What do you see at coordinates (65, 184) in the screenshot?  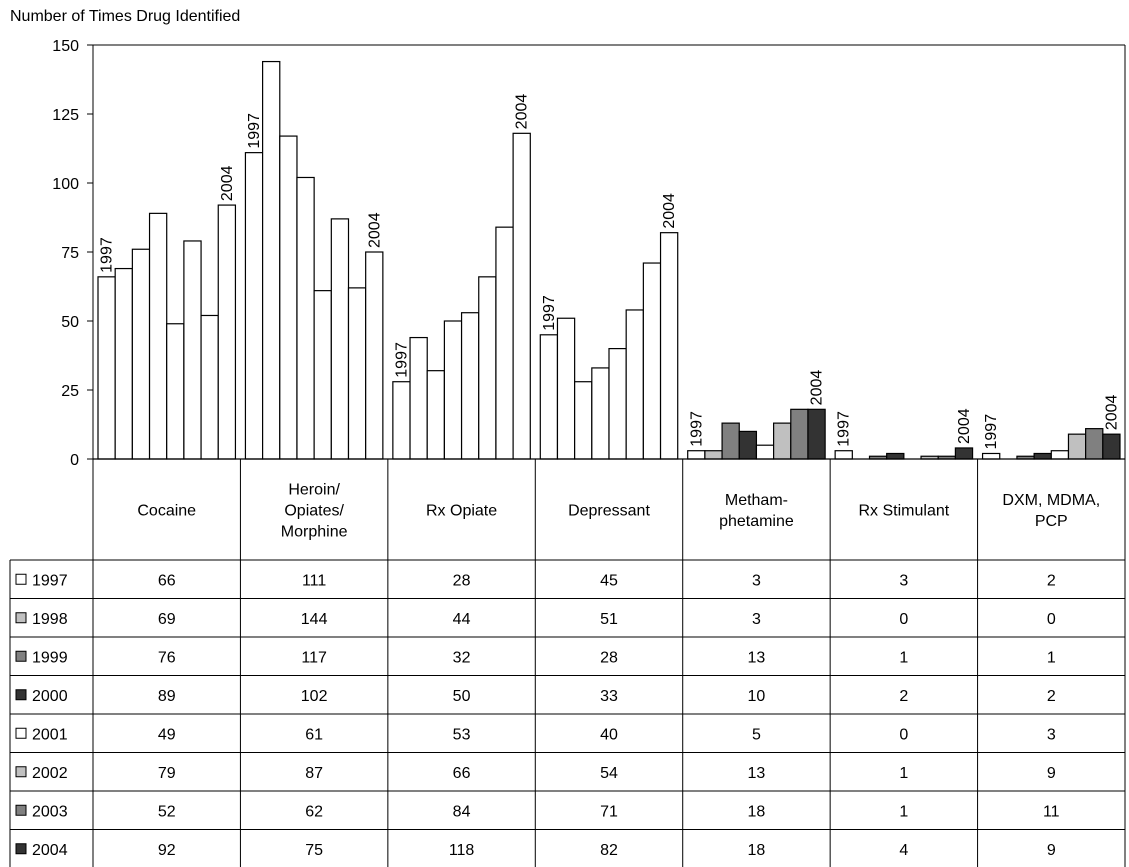 I see `y-tick-label-100: 100` at bounding box center [65, 184].